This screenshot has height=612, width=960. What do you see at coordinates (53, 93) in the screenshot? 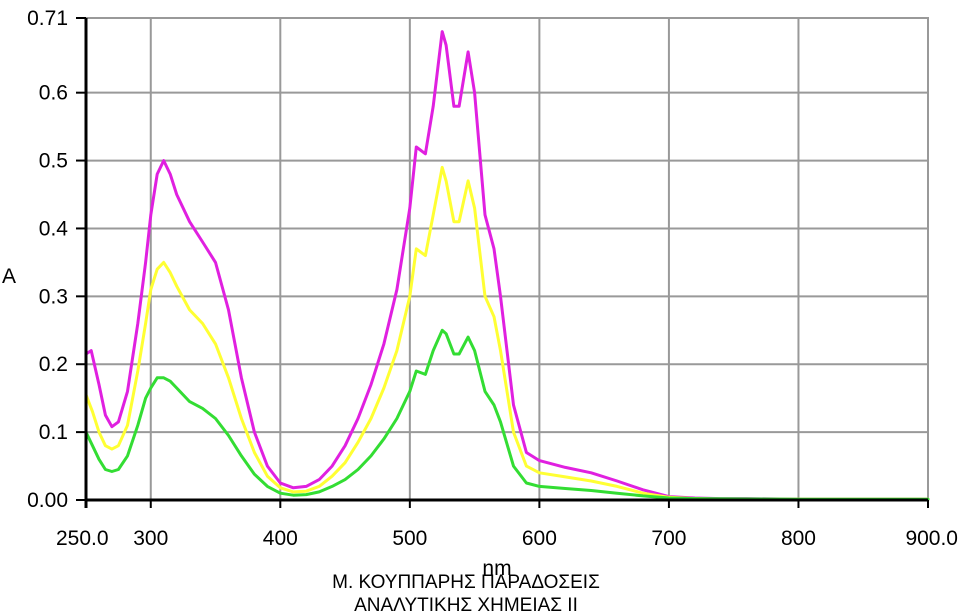
I see `y-tick-label: 0.6` at bounding box center [53, 93].